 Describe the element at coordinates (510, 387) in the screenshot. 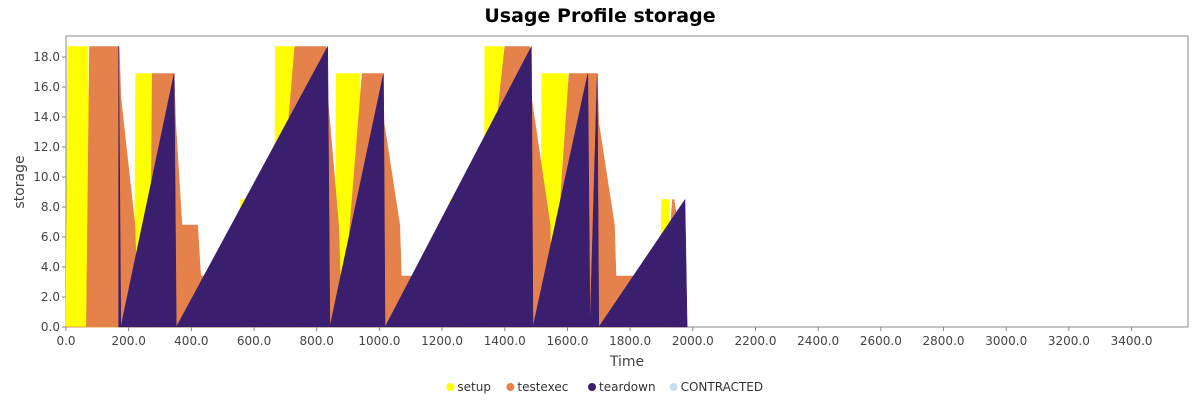

I see `legend-swatch-testexec` at that location.